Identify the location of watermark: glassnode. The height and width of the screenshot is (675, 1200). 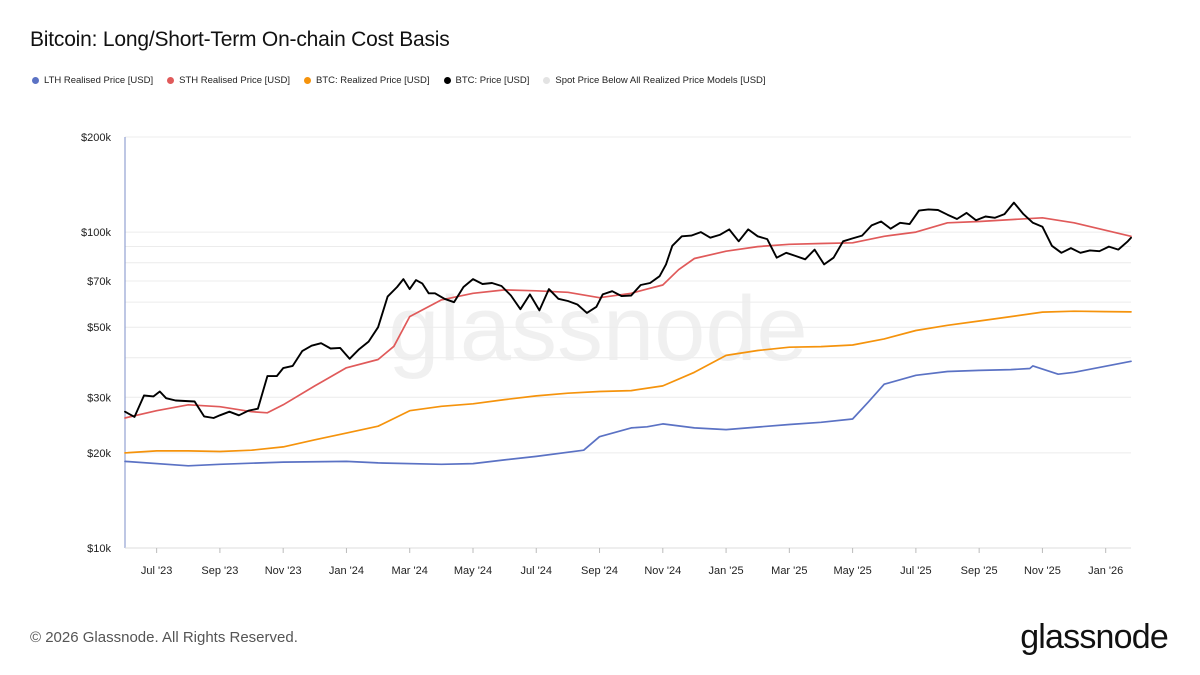
(597, 329).